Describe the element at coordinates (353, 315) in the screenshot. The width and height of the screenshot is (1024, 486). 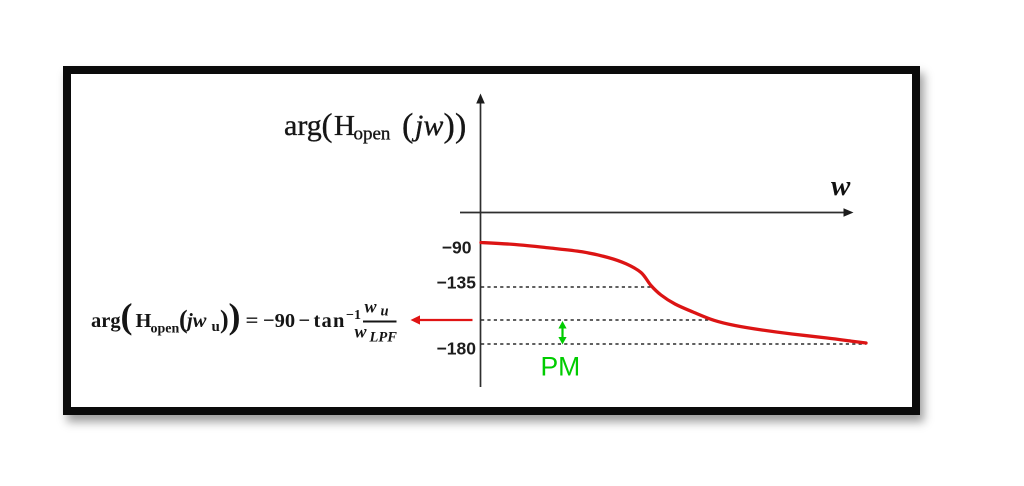
I see `svg-text: −1` at that location.